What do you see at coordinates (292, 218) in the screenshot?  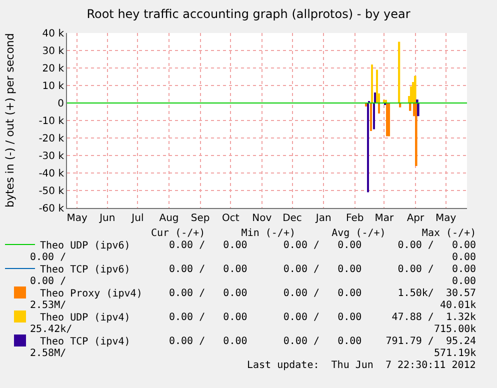 I see `x-tick-label: Dec` at bounding box center [292, 218].